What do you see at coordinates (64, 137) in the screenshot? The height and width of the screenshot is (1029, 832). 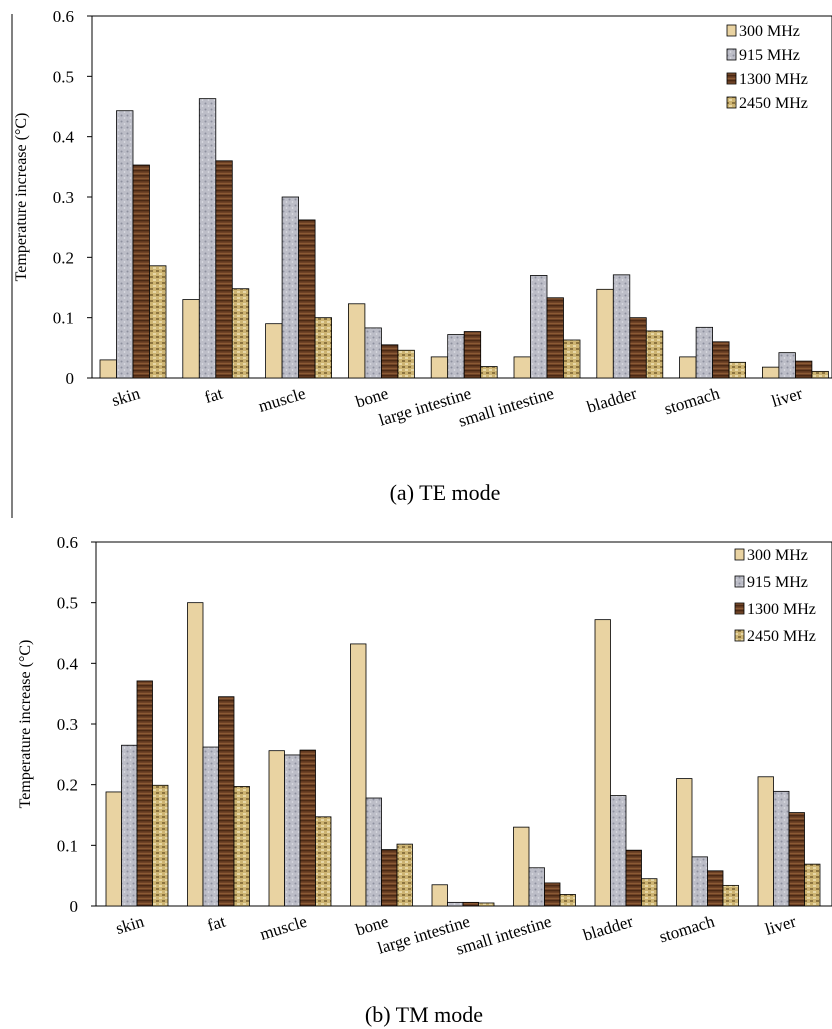 I see `y-tick-label: 0.4` at bounding box center [64, 137].